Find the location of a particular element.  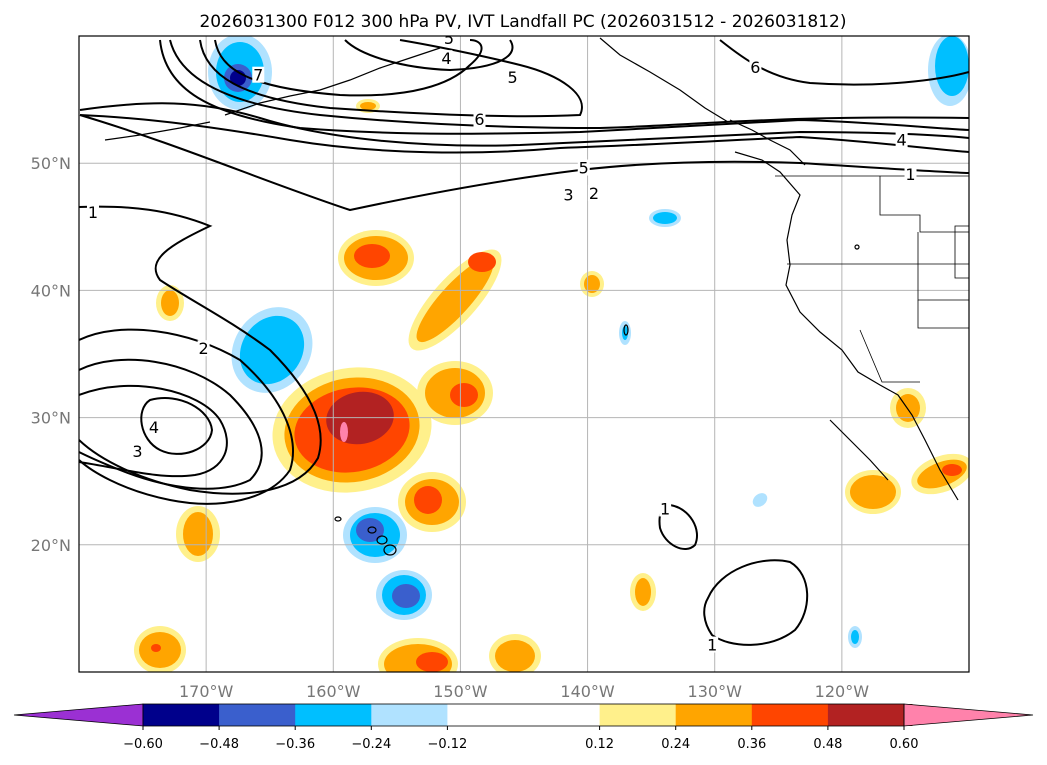

colorbar is located at coordinates (523, 716).